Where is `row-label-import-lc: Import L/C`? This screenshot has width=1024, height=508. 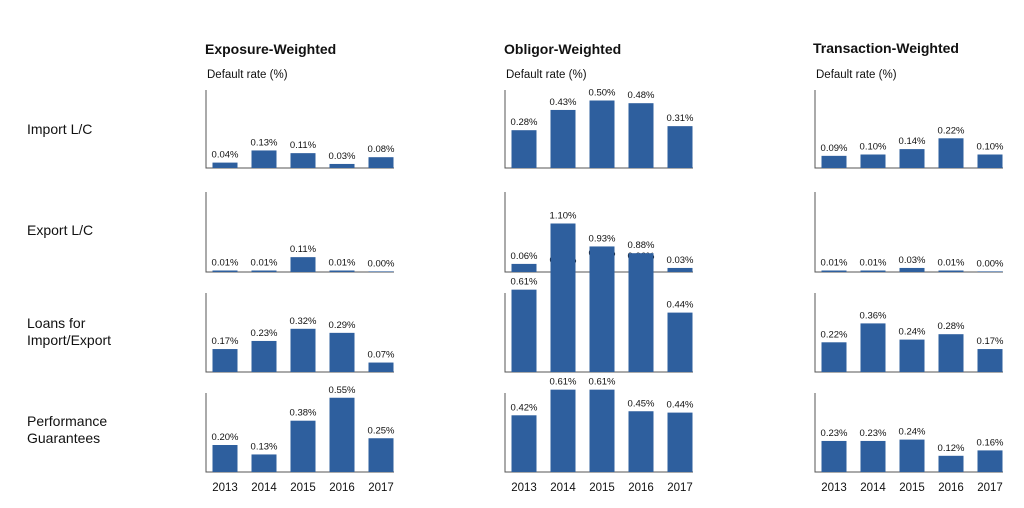 row-label-import-lc: Import L/C is located at coordinates (59, 129).